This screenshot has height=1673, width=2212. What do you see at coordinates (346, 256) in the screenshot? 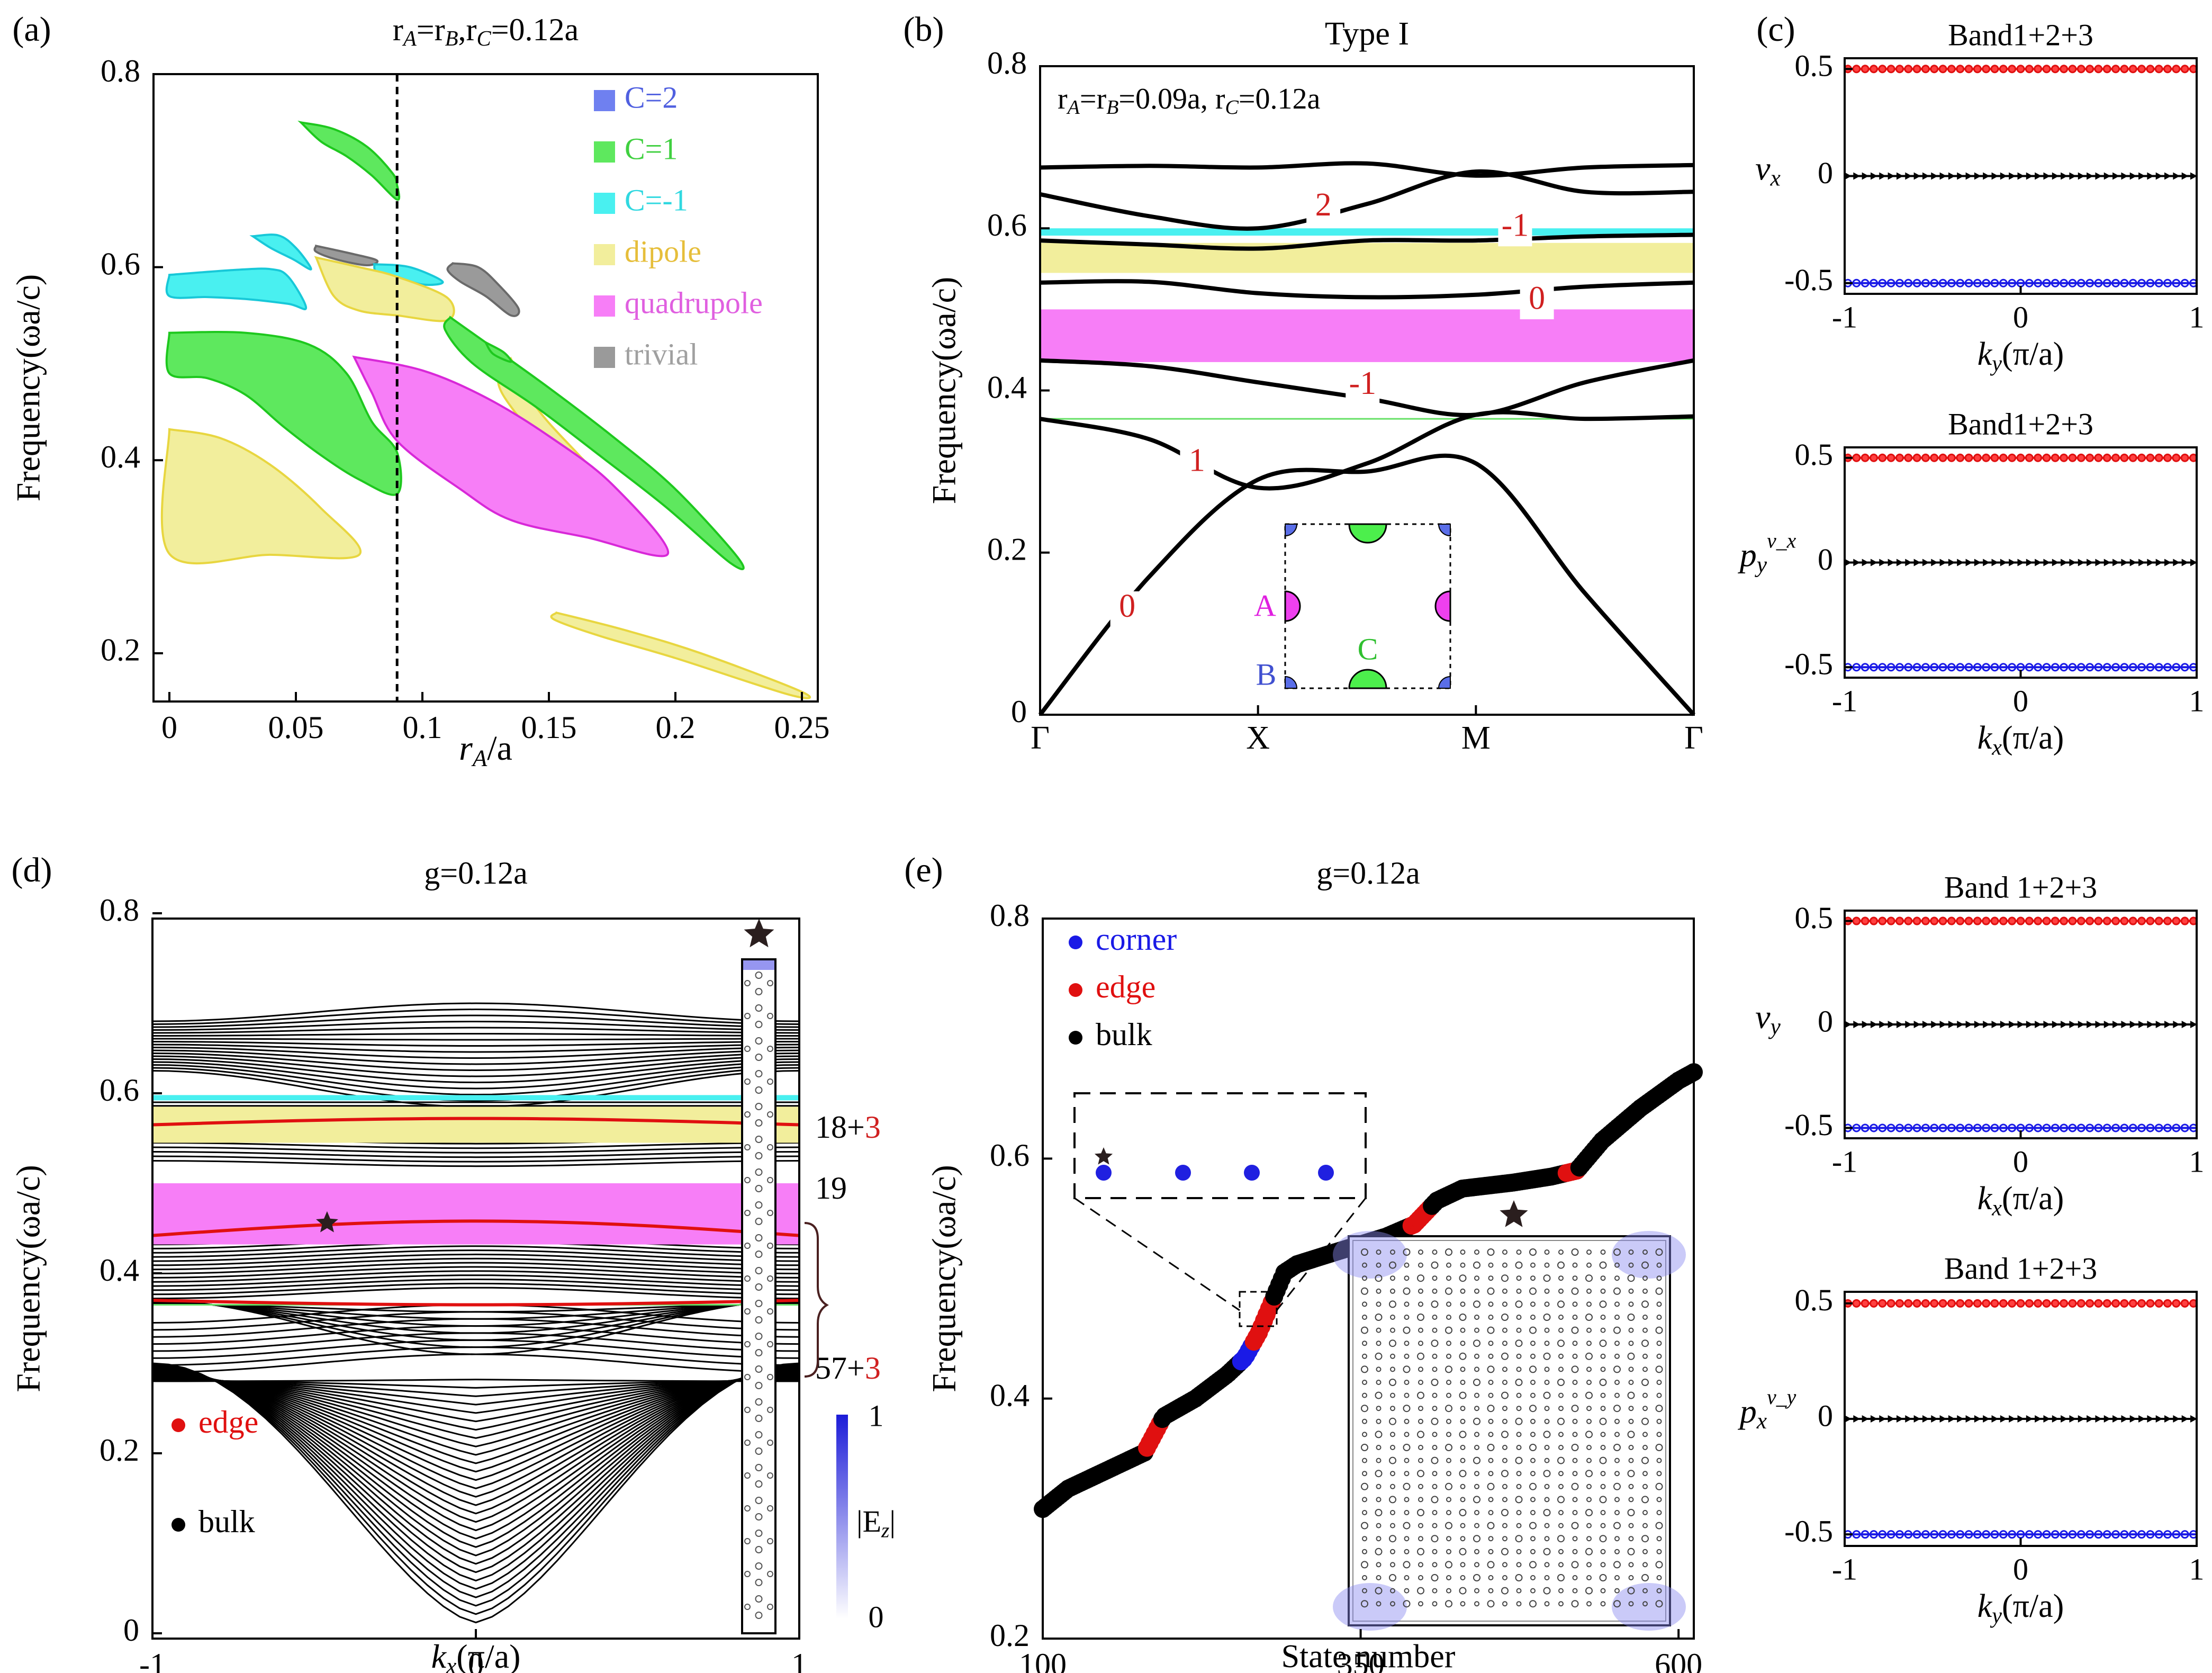
I see `phase-region-trivial` at bounding box center [346, 256].